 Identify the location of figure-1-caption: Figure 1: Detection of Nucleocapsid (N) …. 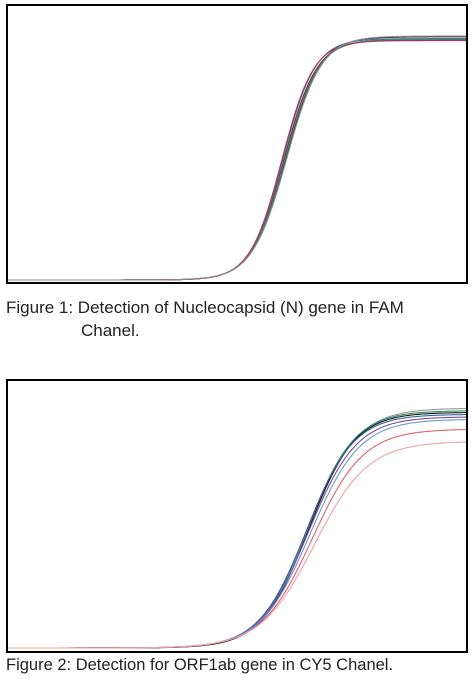
(236, 319).